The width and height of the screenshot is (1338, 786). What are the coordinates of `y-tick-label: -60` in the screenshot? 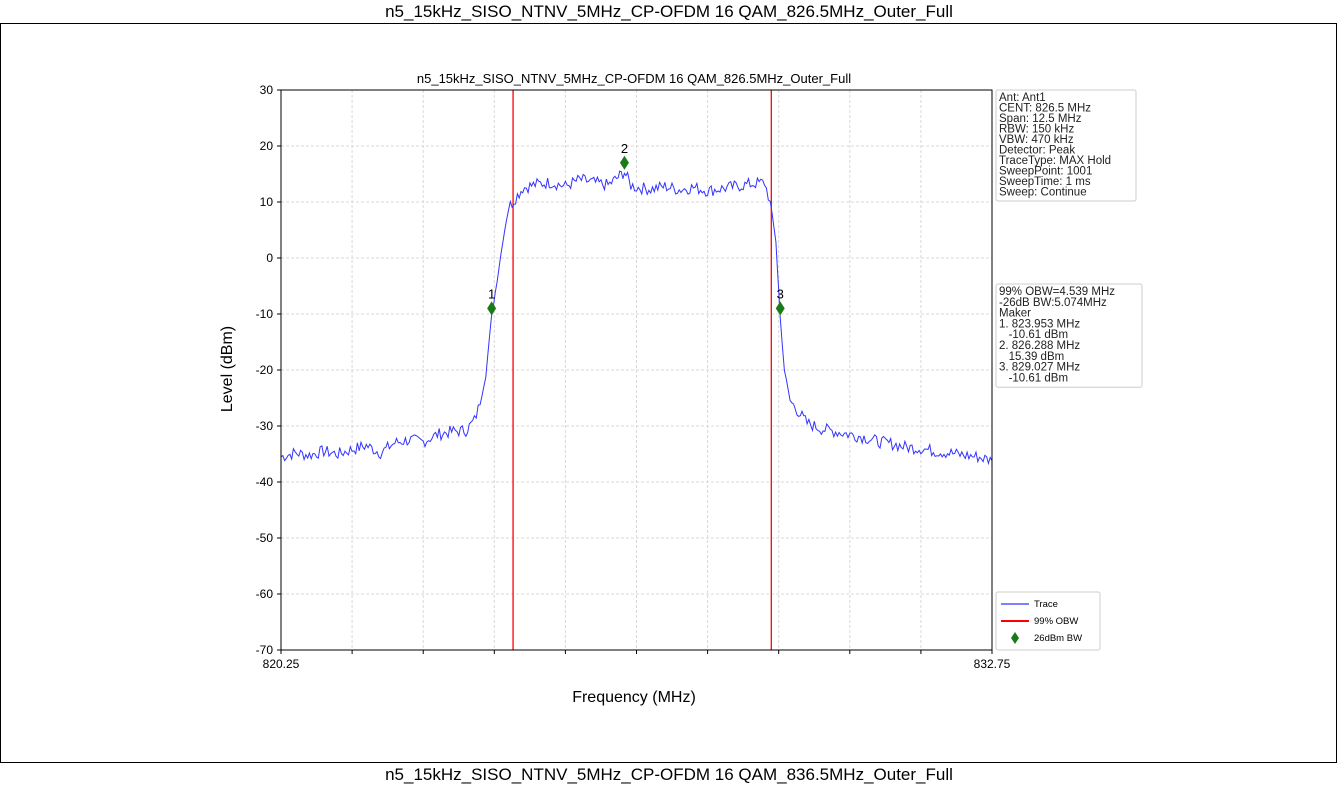 It's located at (265, 594).